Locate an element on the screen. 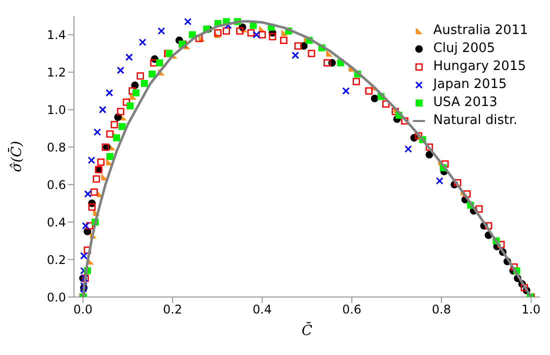  legend-label: USA 2013 is located at coordinates (465, 103).